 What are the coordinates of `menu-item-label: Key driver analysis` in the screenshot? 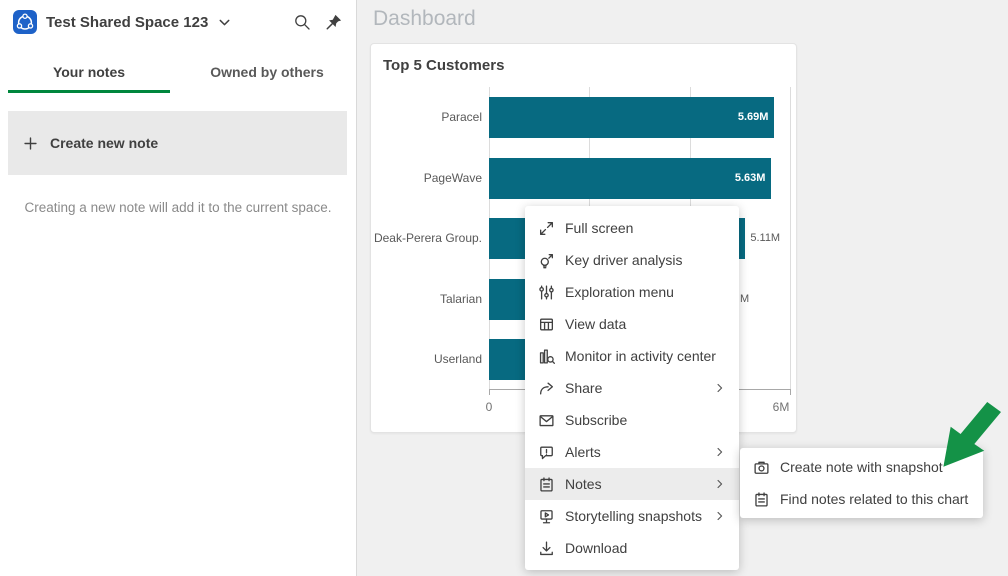 It's located at (624, 260).